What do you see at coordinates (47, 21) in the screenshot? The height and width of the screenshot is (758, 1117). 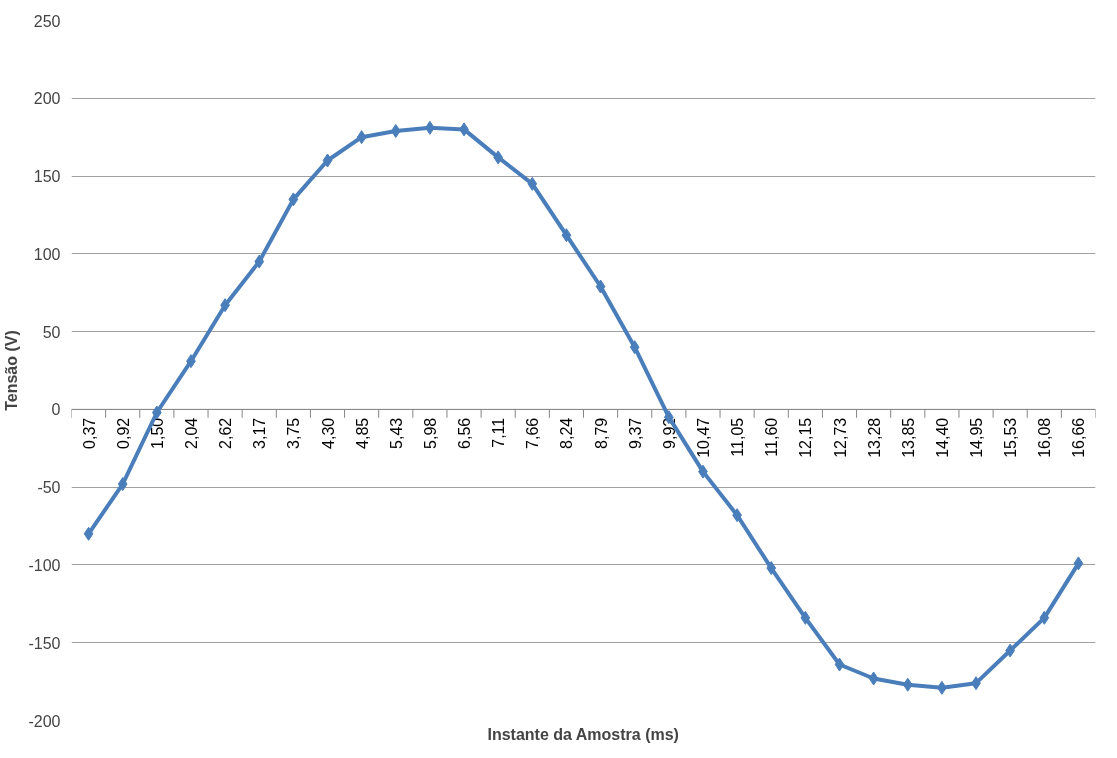 I see `y-tick-label: 250` at bounding box center [47, 21].